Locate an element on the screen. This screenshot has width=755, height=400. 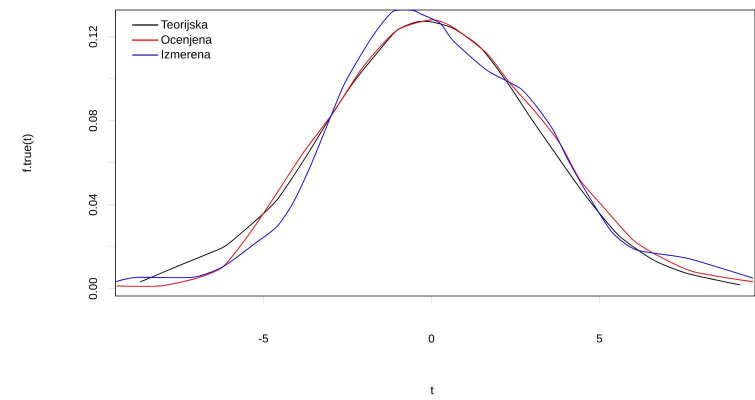
x-tick-label: 5 is located at coordinates (599, 338).